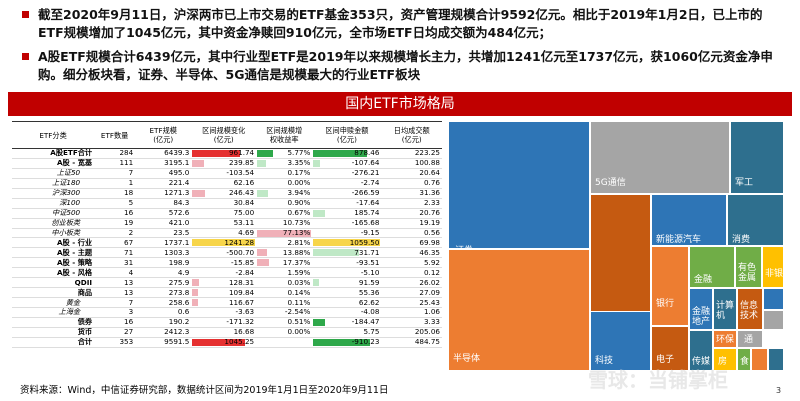 The width and height of the screenshot is (800, 401). What do you see at coordinates (284, 135) in the screenshot?
I see `column-header: 区间规模增 权收益率` at bounding box center [284, 135].